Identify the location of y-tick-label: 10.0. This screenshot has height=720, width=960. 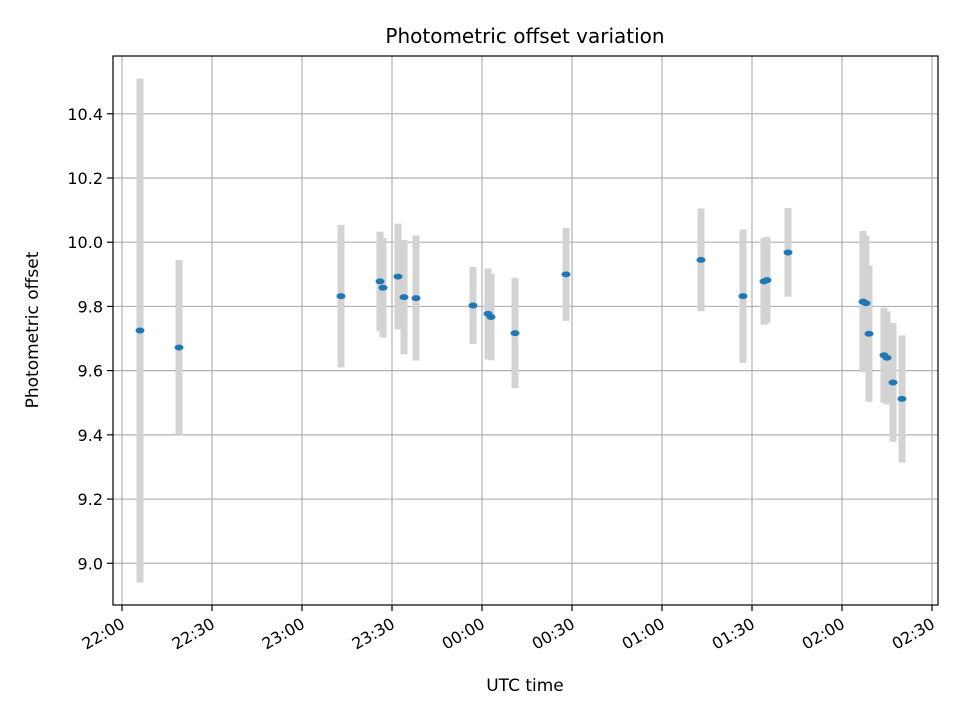
(85, 242).